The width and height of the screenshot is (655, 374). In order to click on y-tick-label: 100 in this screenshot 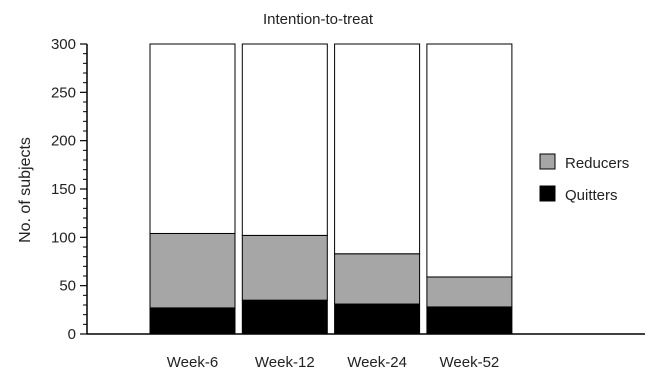, I will do `click(63, 237)`.